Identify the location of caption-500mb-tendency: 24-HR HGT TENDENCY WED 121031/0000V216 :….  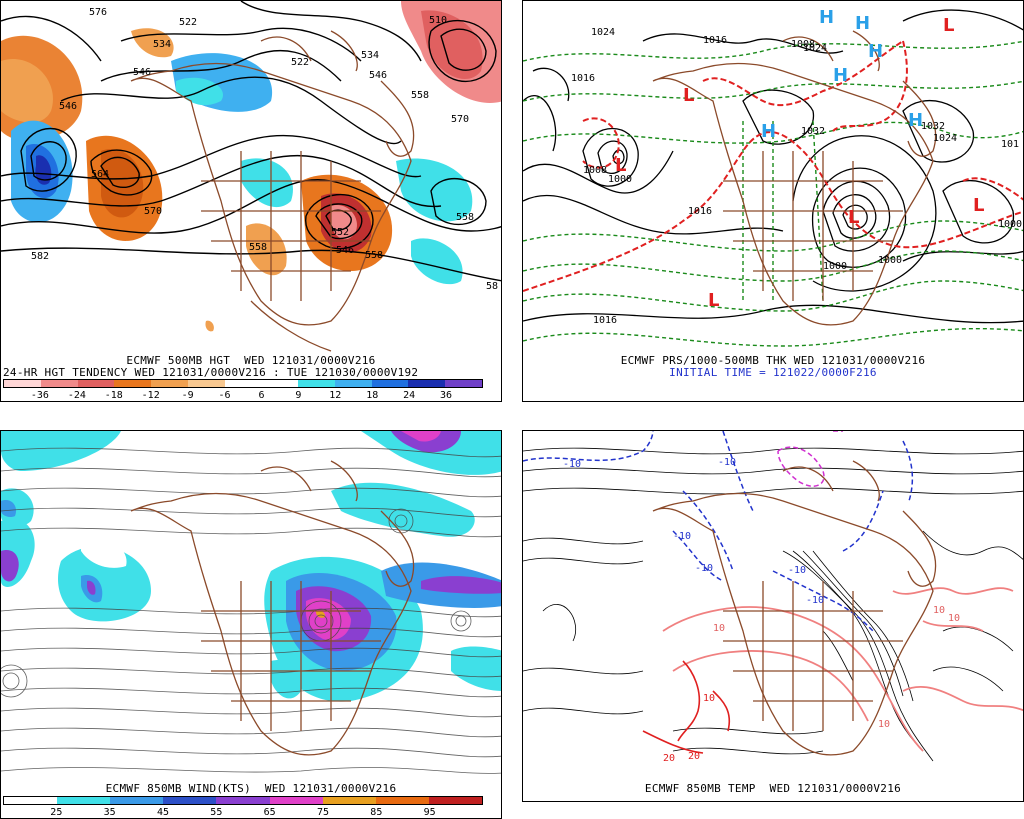
(211, 372).